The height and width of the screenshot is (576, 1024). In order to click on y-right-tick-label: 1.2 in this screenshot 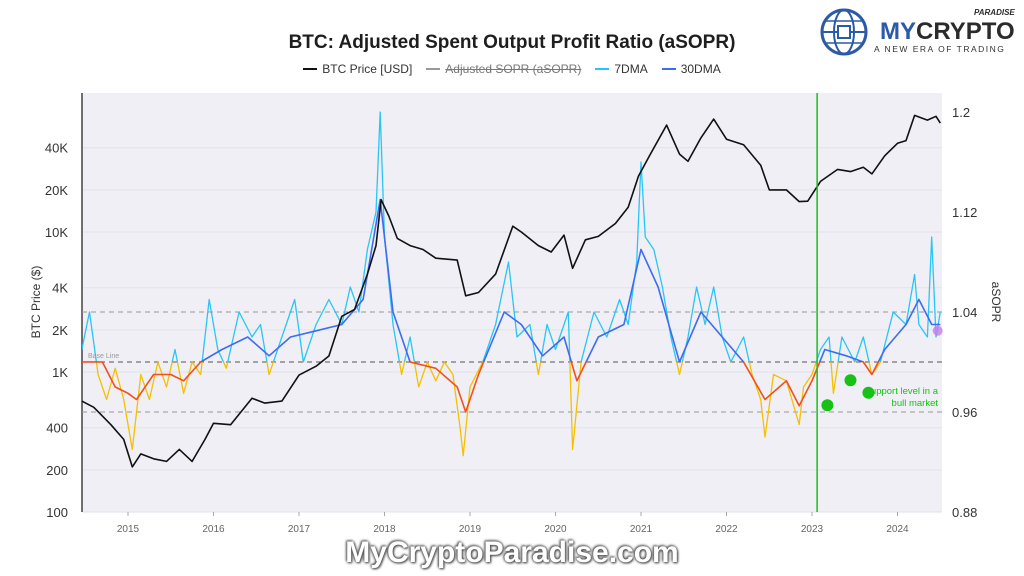, I will do `click(961, 112)`.